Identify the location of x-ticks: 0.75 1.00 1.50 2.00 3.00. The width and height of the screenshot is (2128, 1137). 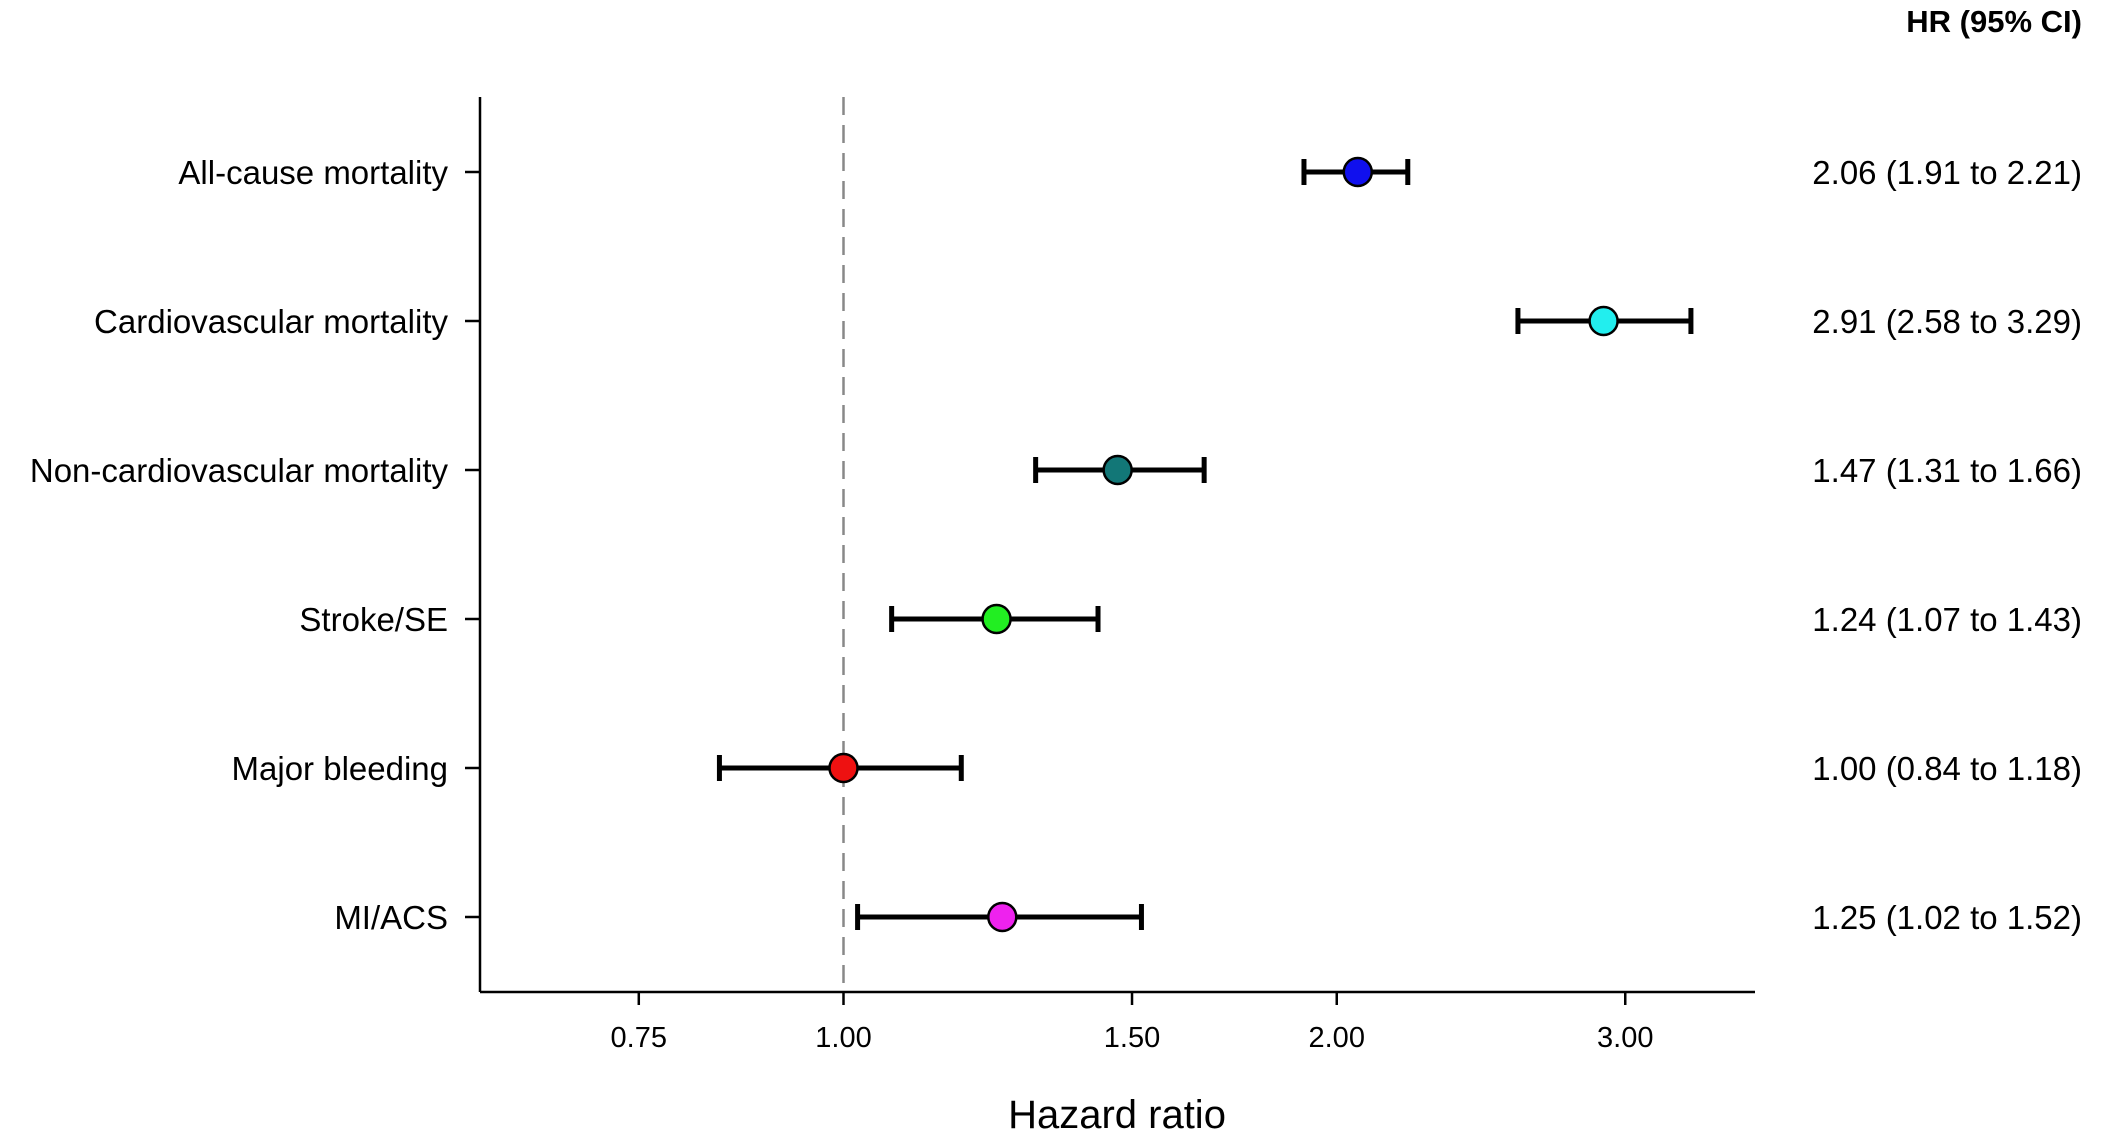
(1132, 1023).